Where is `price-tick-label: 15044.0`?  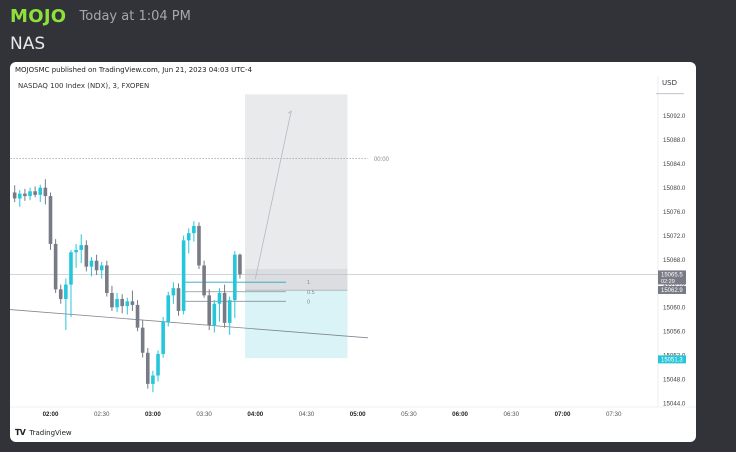
price-tick-label: 15044.0 is located at coordinates (674, 403).